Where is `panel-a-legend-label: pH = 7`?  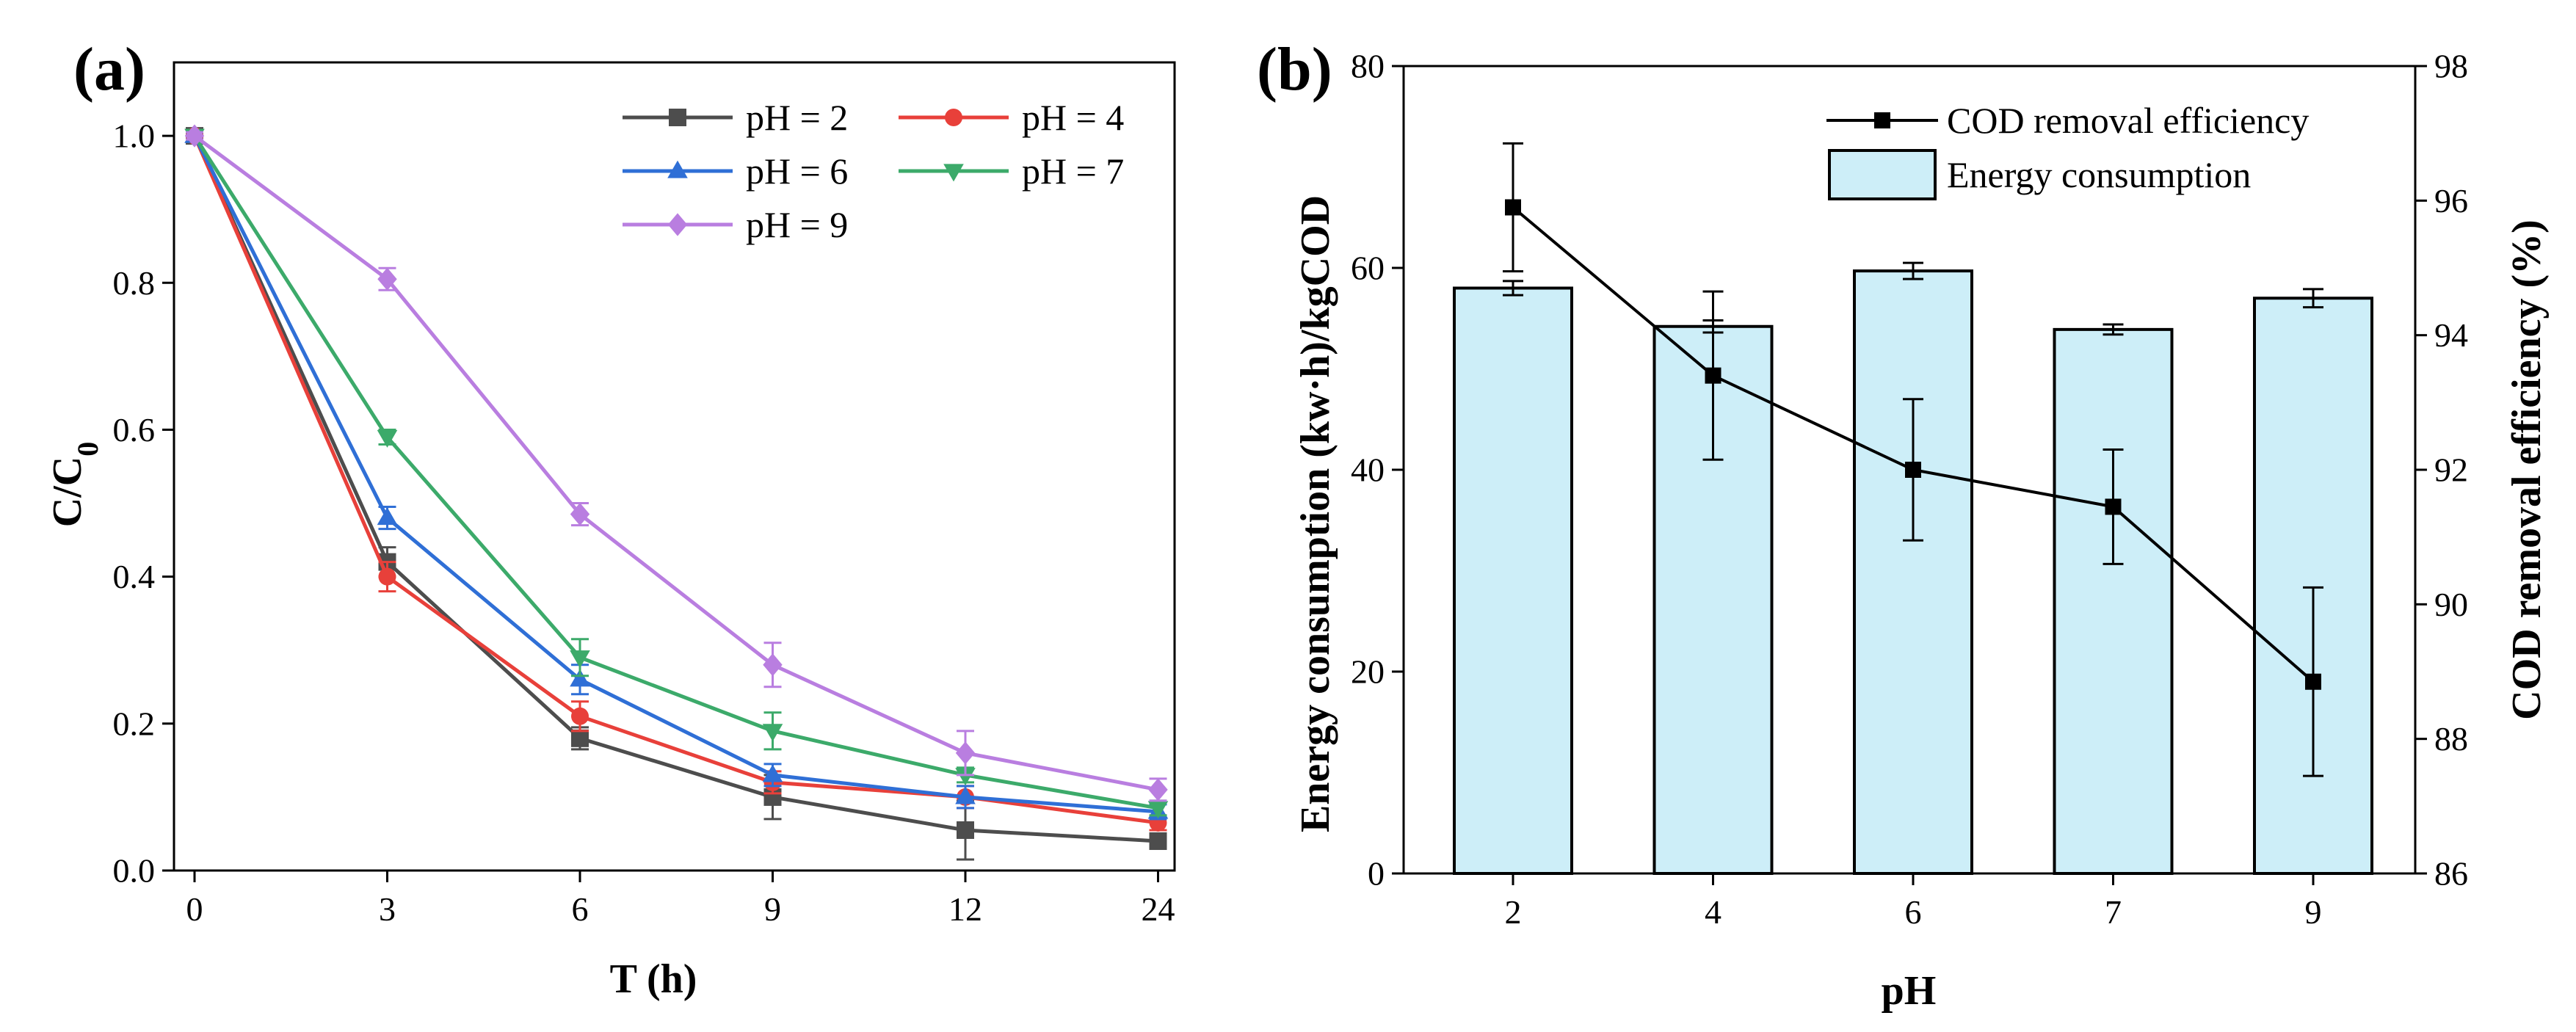 panel-a-legend-label: pH = 7 is located at coordinates (1073, 171).